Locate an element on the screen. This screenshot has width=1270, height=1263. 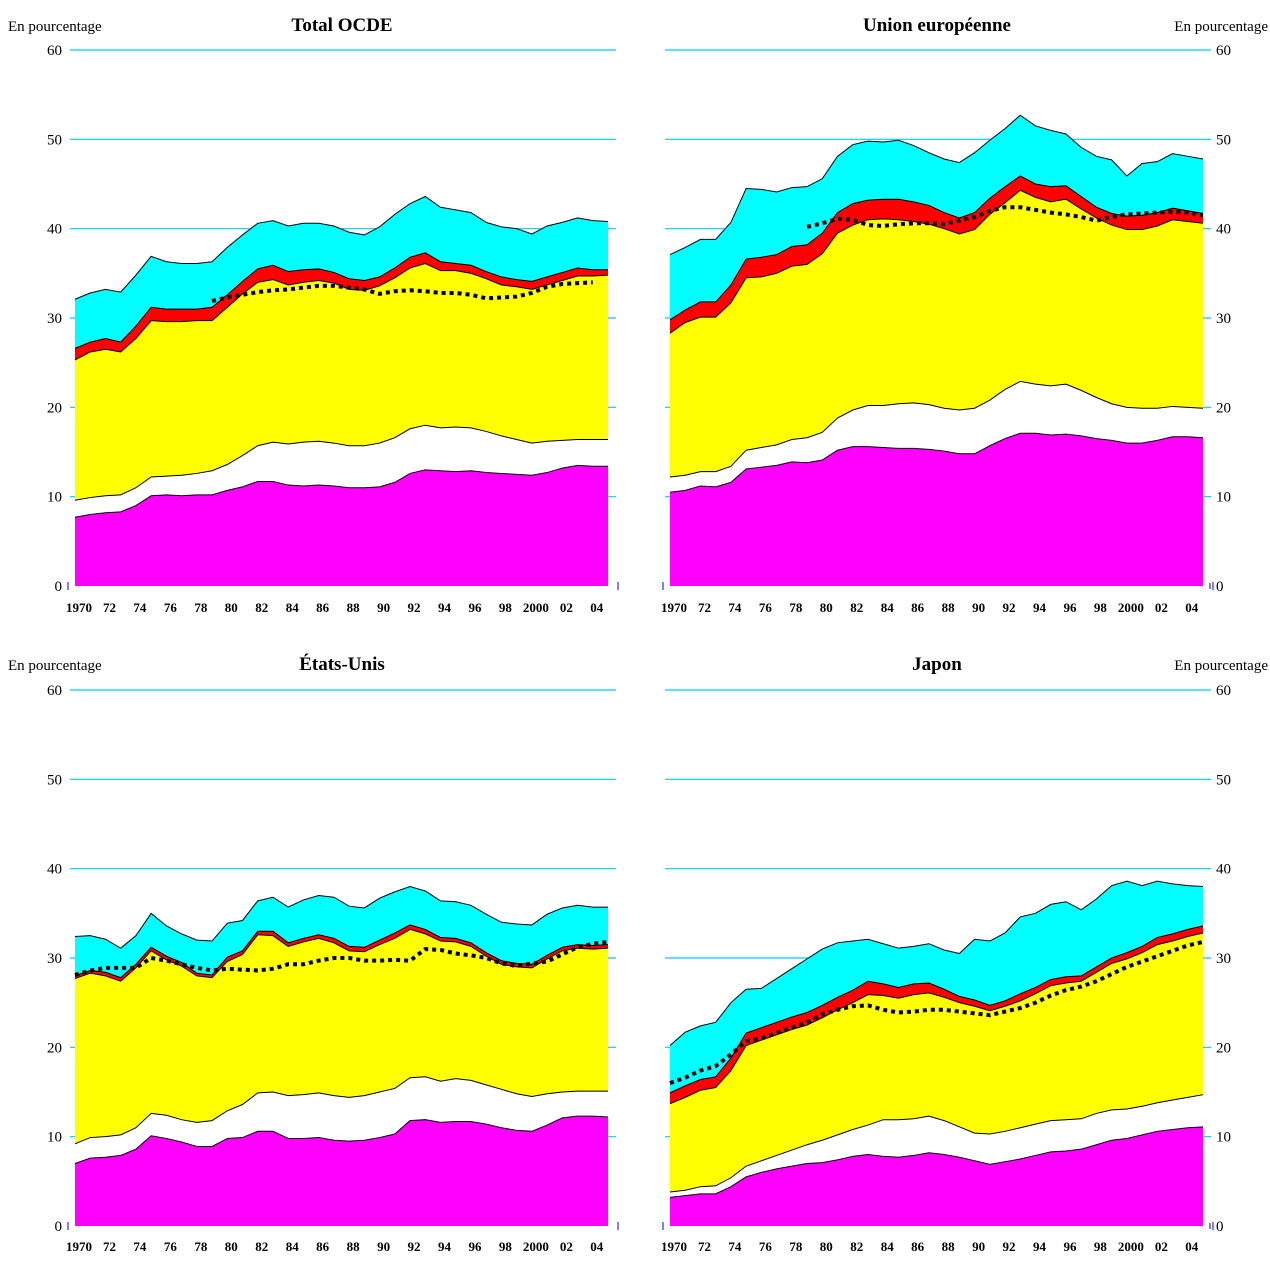
chart-title: Total OCDE is located at coordinates (341, 25).